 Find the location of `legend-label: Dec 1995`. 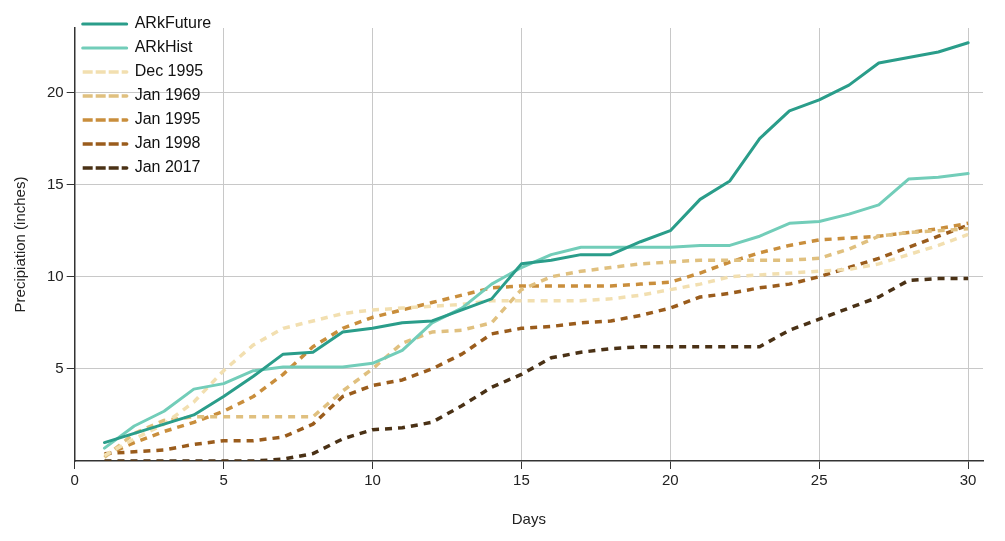

legend-label: Dec 1995 is located at coordinates (169, 71).